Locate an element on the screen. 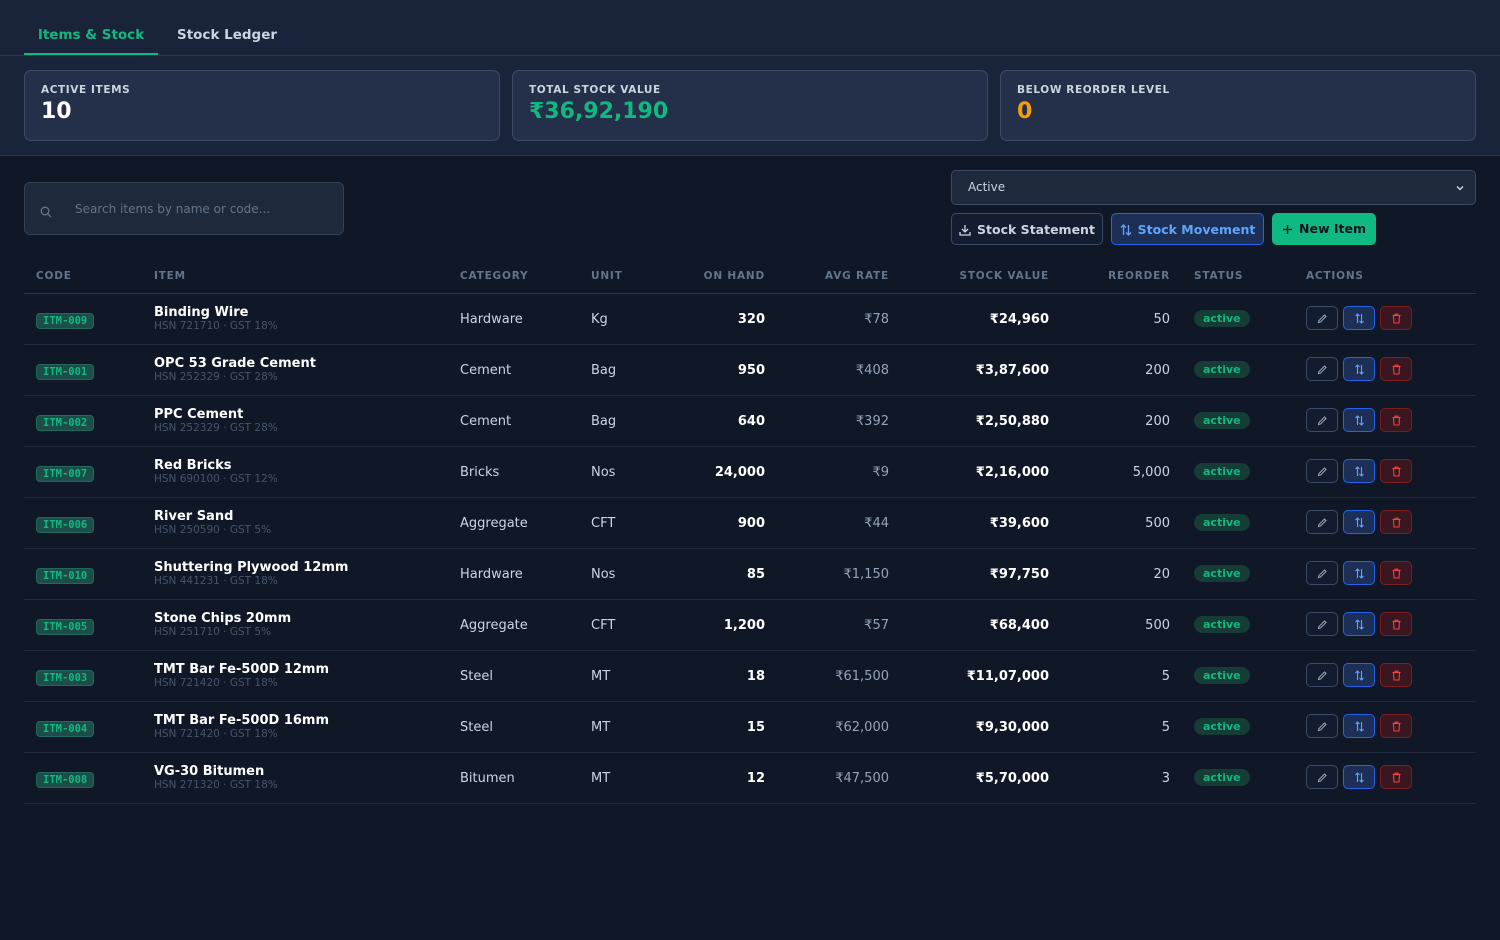 This screenshot has width=1500, height=940. item-name: Shuttering Plywood 12mm is located at coordinates (251, 567).